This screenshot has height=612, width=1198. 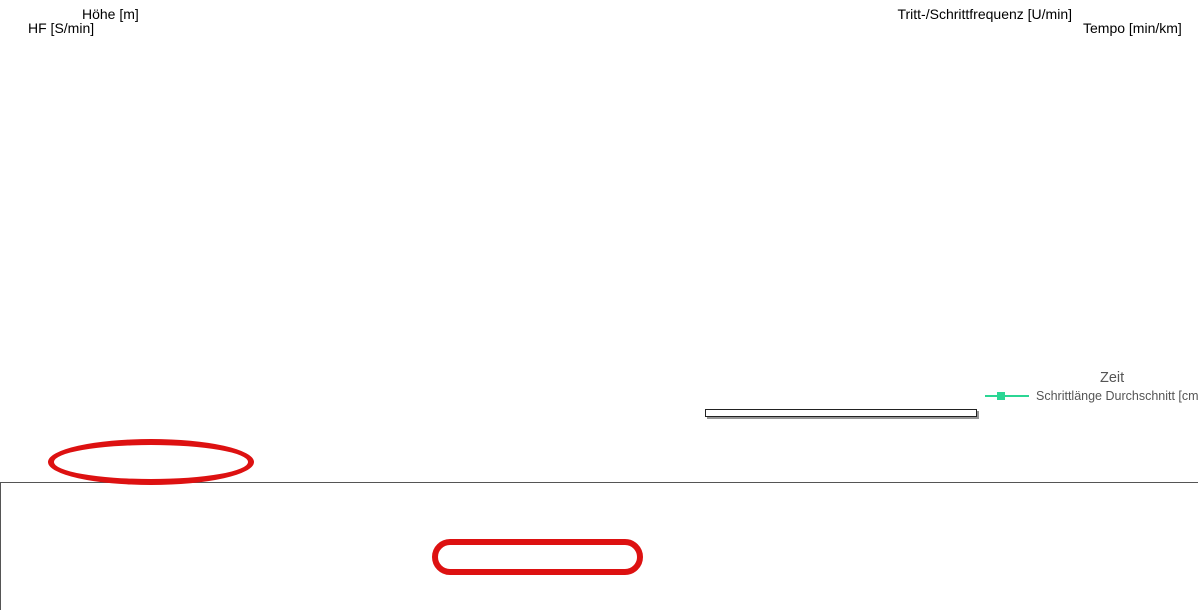 I want to click on legend-line, so click(x=1007, y=396).